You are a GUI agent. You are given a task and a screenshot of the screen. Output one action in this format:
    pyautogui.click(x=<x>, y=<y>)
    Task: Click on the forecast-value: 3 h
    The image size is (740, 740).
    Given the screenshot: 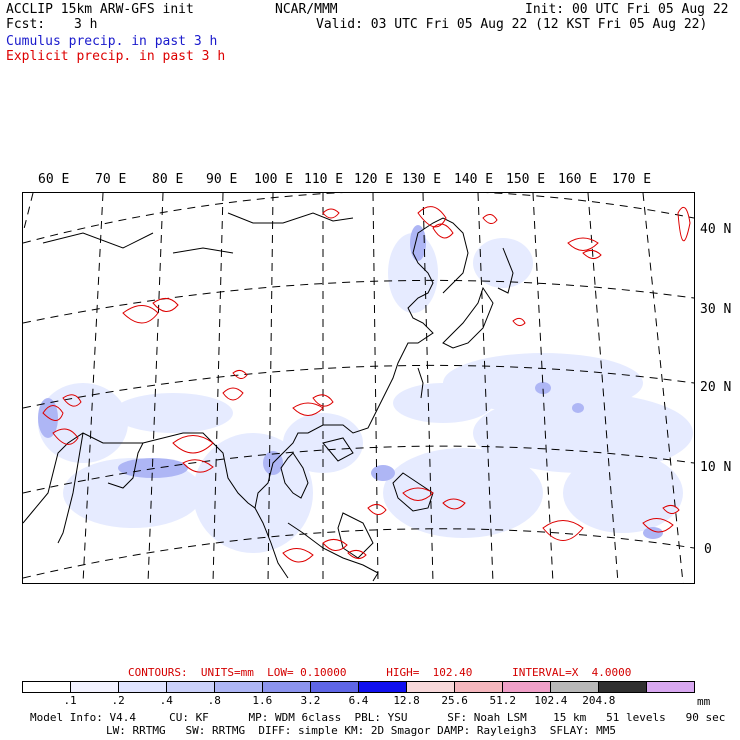 What is the action you would take?
    pyautogui.click(x=86, y=24)
    